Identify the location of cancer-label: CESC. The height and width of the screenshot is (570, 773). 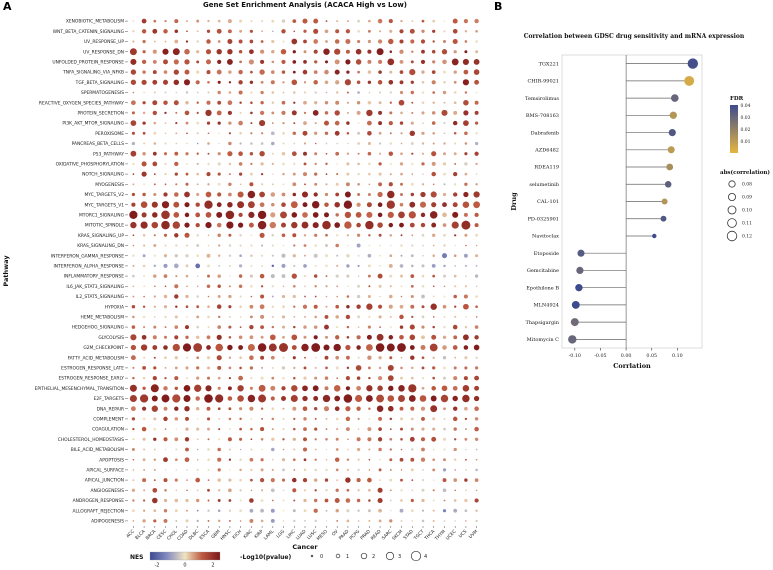
(161, 535).